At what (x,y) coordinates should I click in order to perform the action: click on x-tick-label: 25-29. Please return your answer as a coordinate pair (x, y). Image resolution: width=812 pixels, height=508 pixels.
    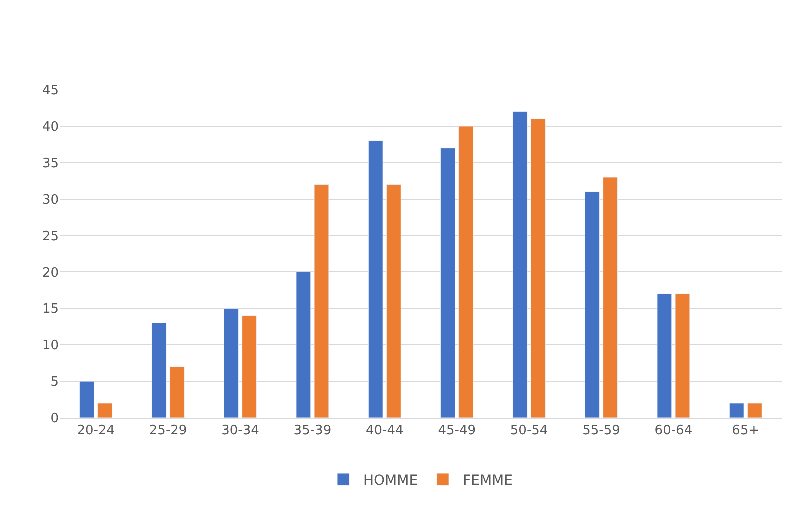
    Looking at the image, I should click on (168, 431).